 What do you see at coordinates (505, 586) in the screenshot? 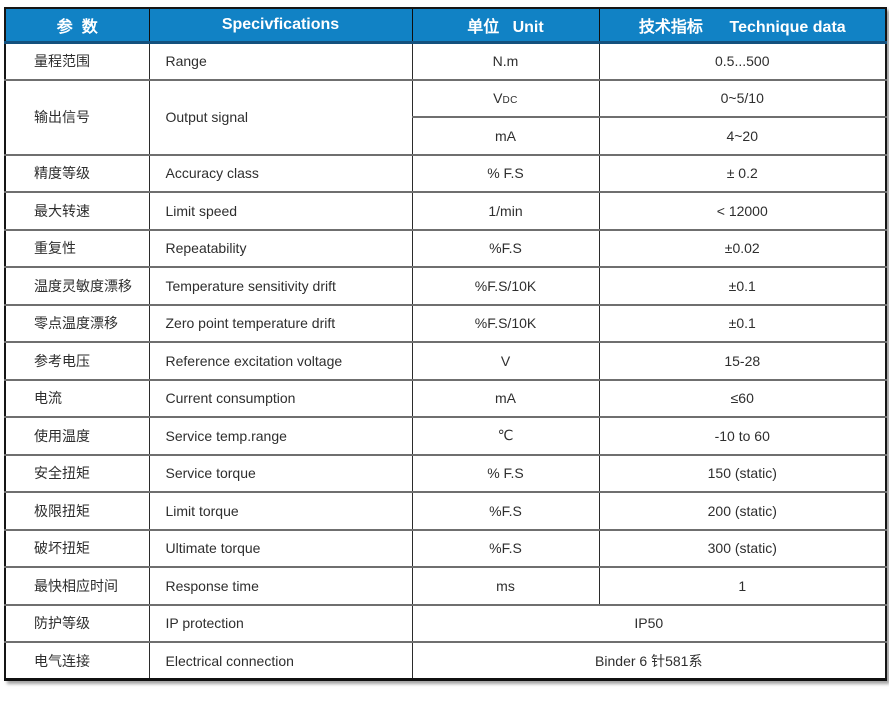
I see `unit-cell: ms` at bounding box center [505, 586].